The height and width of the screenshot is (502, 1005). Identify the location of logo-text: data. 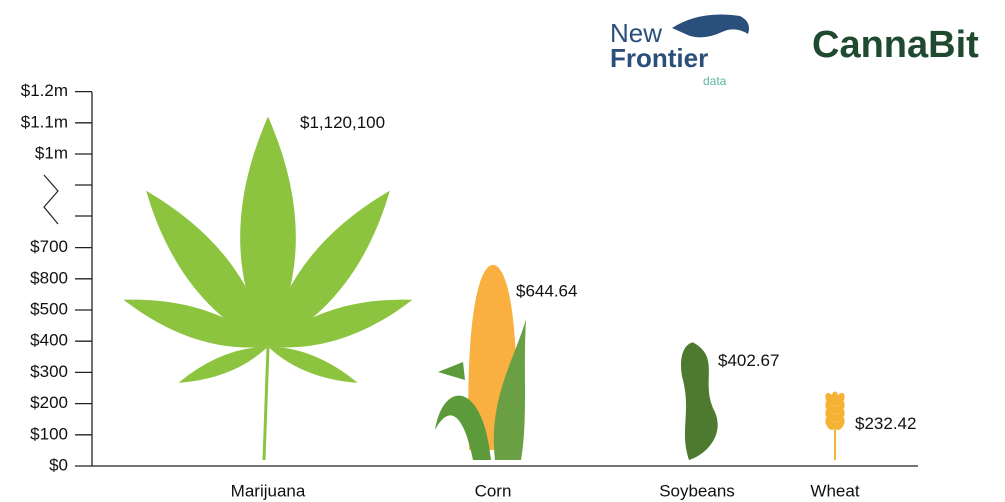
(715, 81).